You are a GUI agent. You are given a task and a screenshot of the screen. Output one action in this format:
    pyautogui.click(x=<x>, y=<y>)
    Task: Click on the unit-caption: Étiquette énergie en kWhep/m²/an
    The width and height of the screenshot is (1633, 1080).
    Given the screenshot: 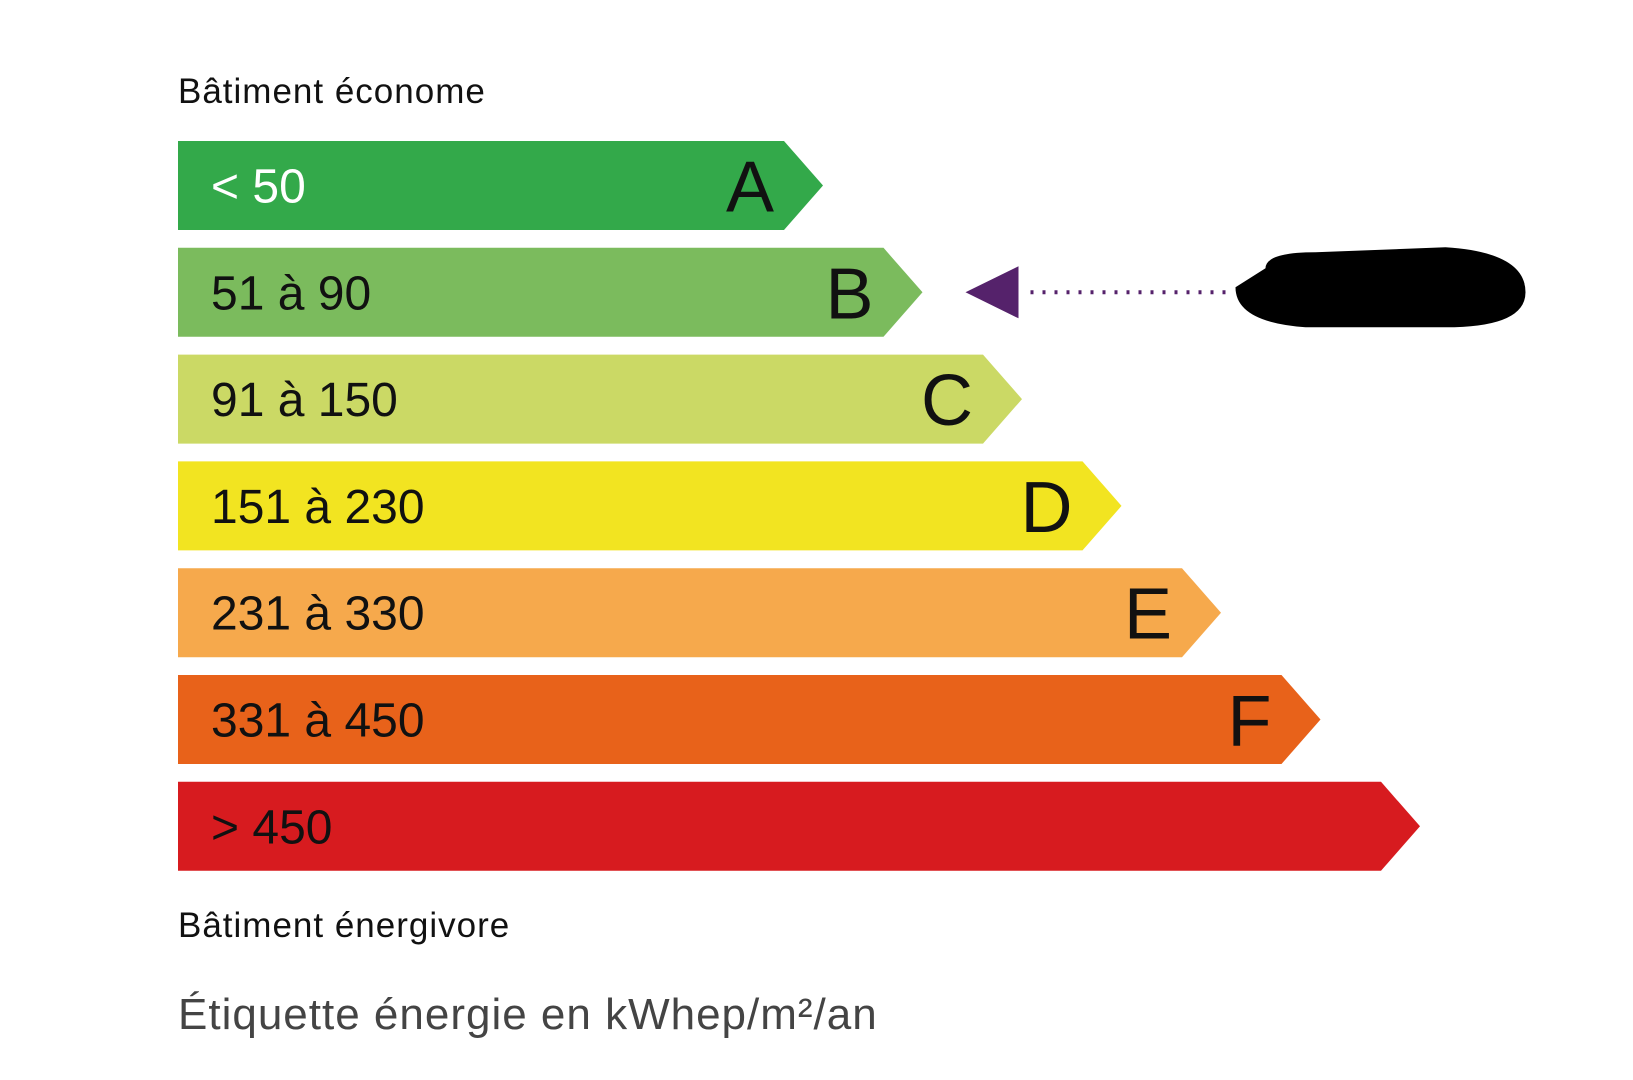 What is the action you would take?
    pyautogui.click(x=528, y=1014)
    